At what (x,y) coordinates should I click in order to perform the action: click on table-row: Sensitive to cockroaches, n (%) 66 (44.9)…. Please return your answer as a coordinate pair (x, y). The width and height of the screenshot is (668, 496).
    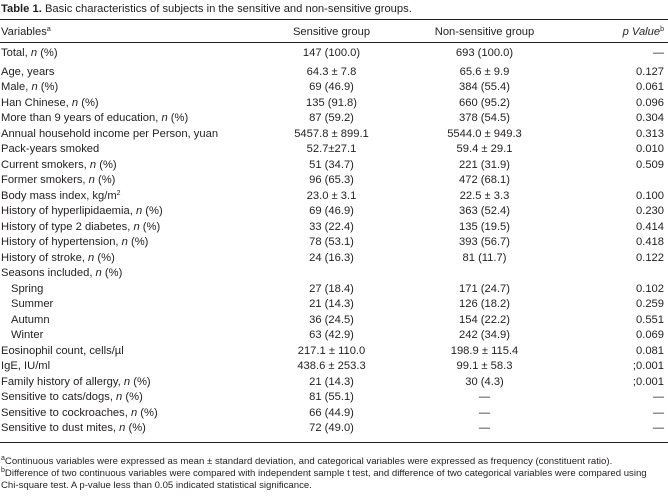
    Looking at the image, I should click on (334, 413).